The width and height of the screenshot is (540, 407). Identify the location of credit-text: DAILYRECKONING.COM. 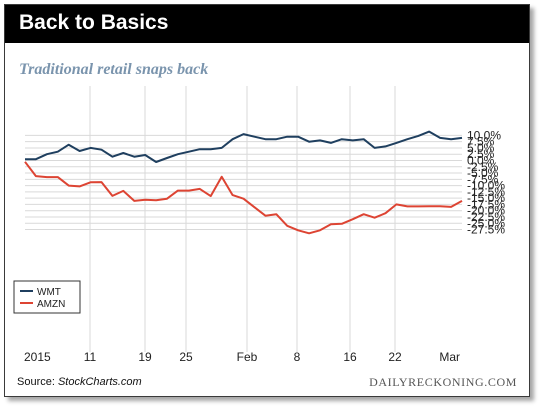
(443, 382).